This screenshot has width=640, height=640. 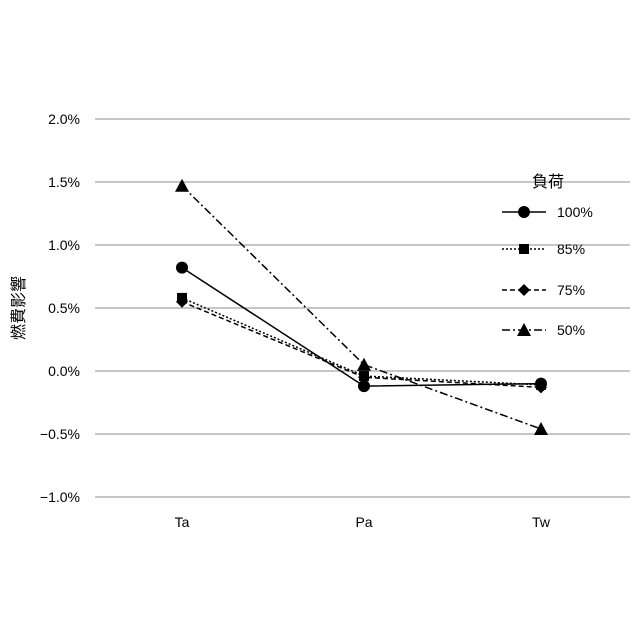 What do you see at coordinates (543, 249) in the screenshot?
I see `legend-item: 85%` at bounding box center [543, 249].